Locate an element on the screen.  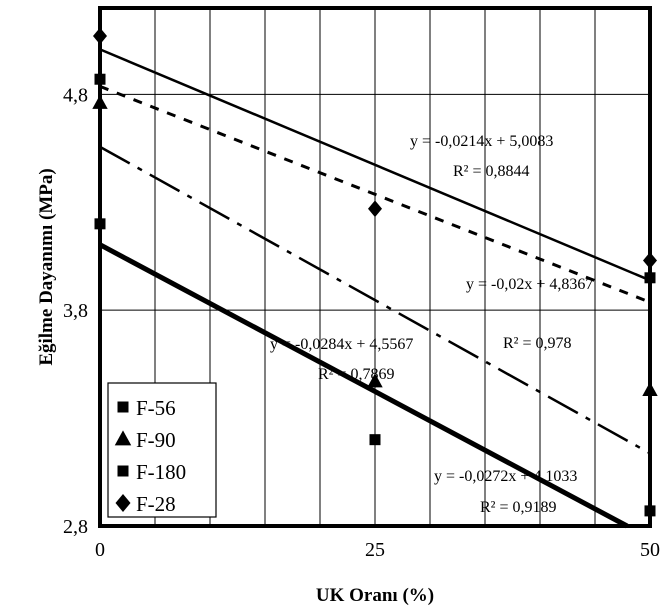
legend-label-f-90: F-90 is located at coordinates (156, 440).